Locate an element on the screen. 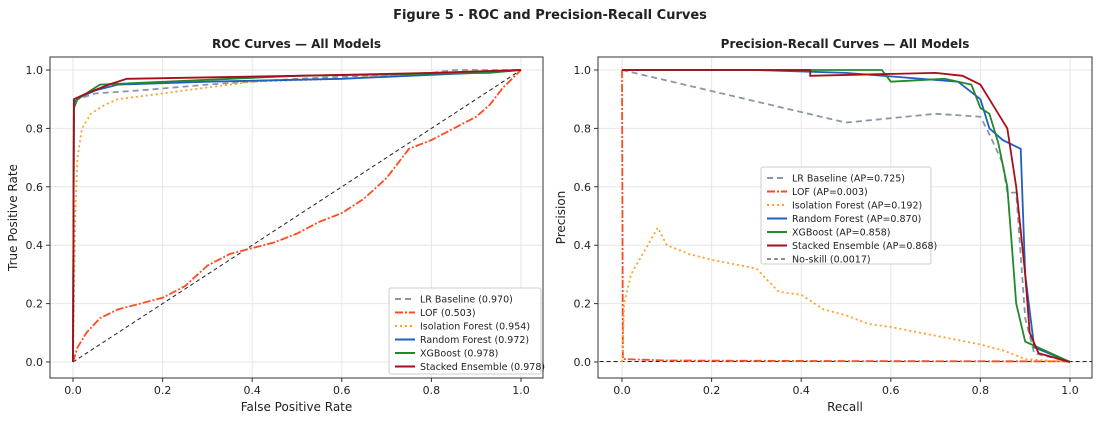  legend-entry: Stacked Ensemble (0.978) is located at coordinates (482, 367).